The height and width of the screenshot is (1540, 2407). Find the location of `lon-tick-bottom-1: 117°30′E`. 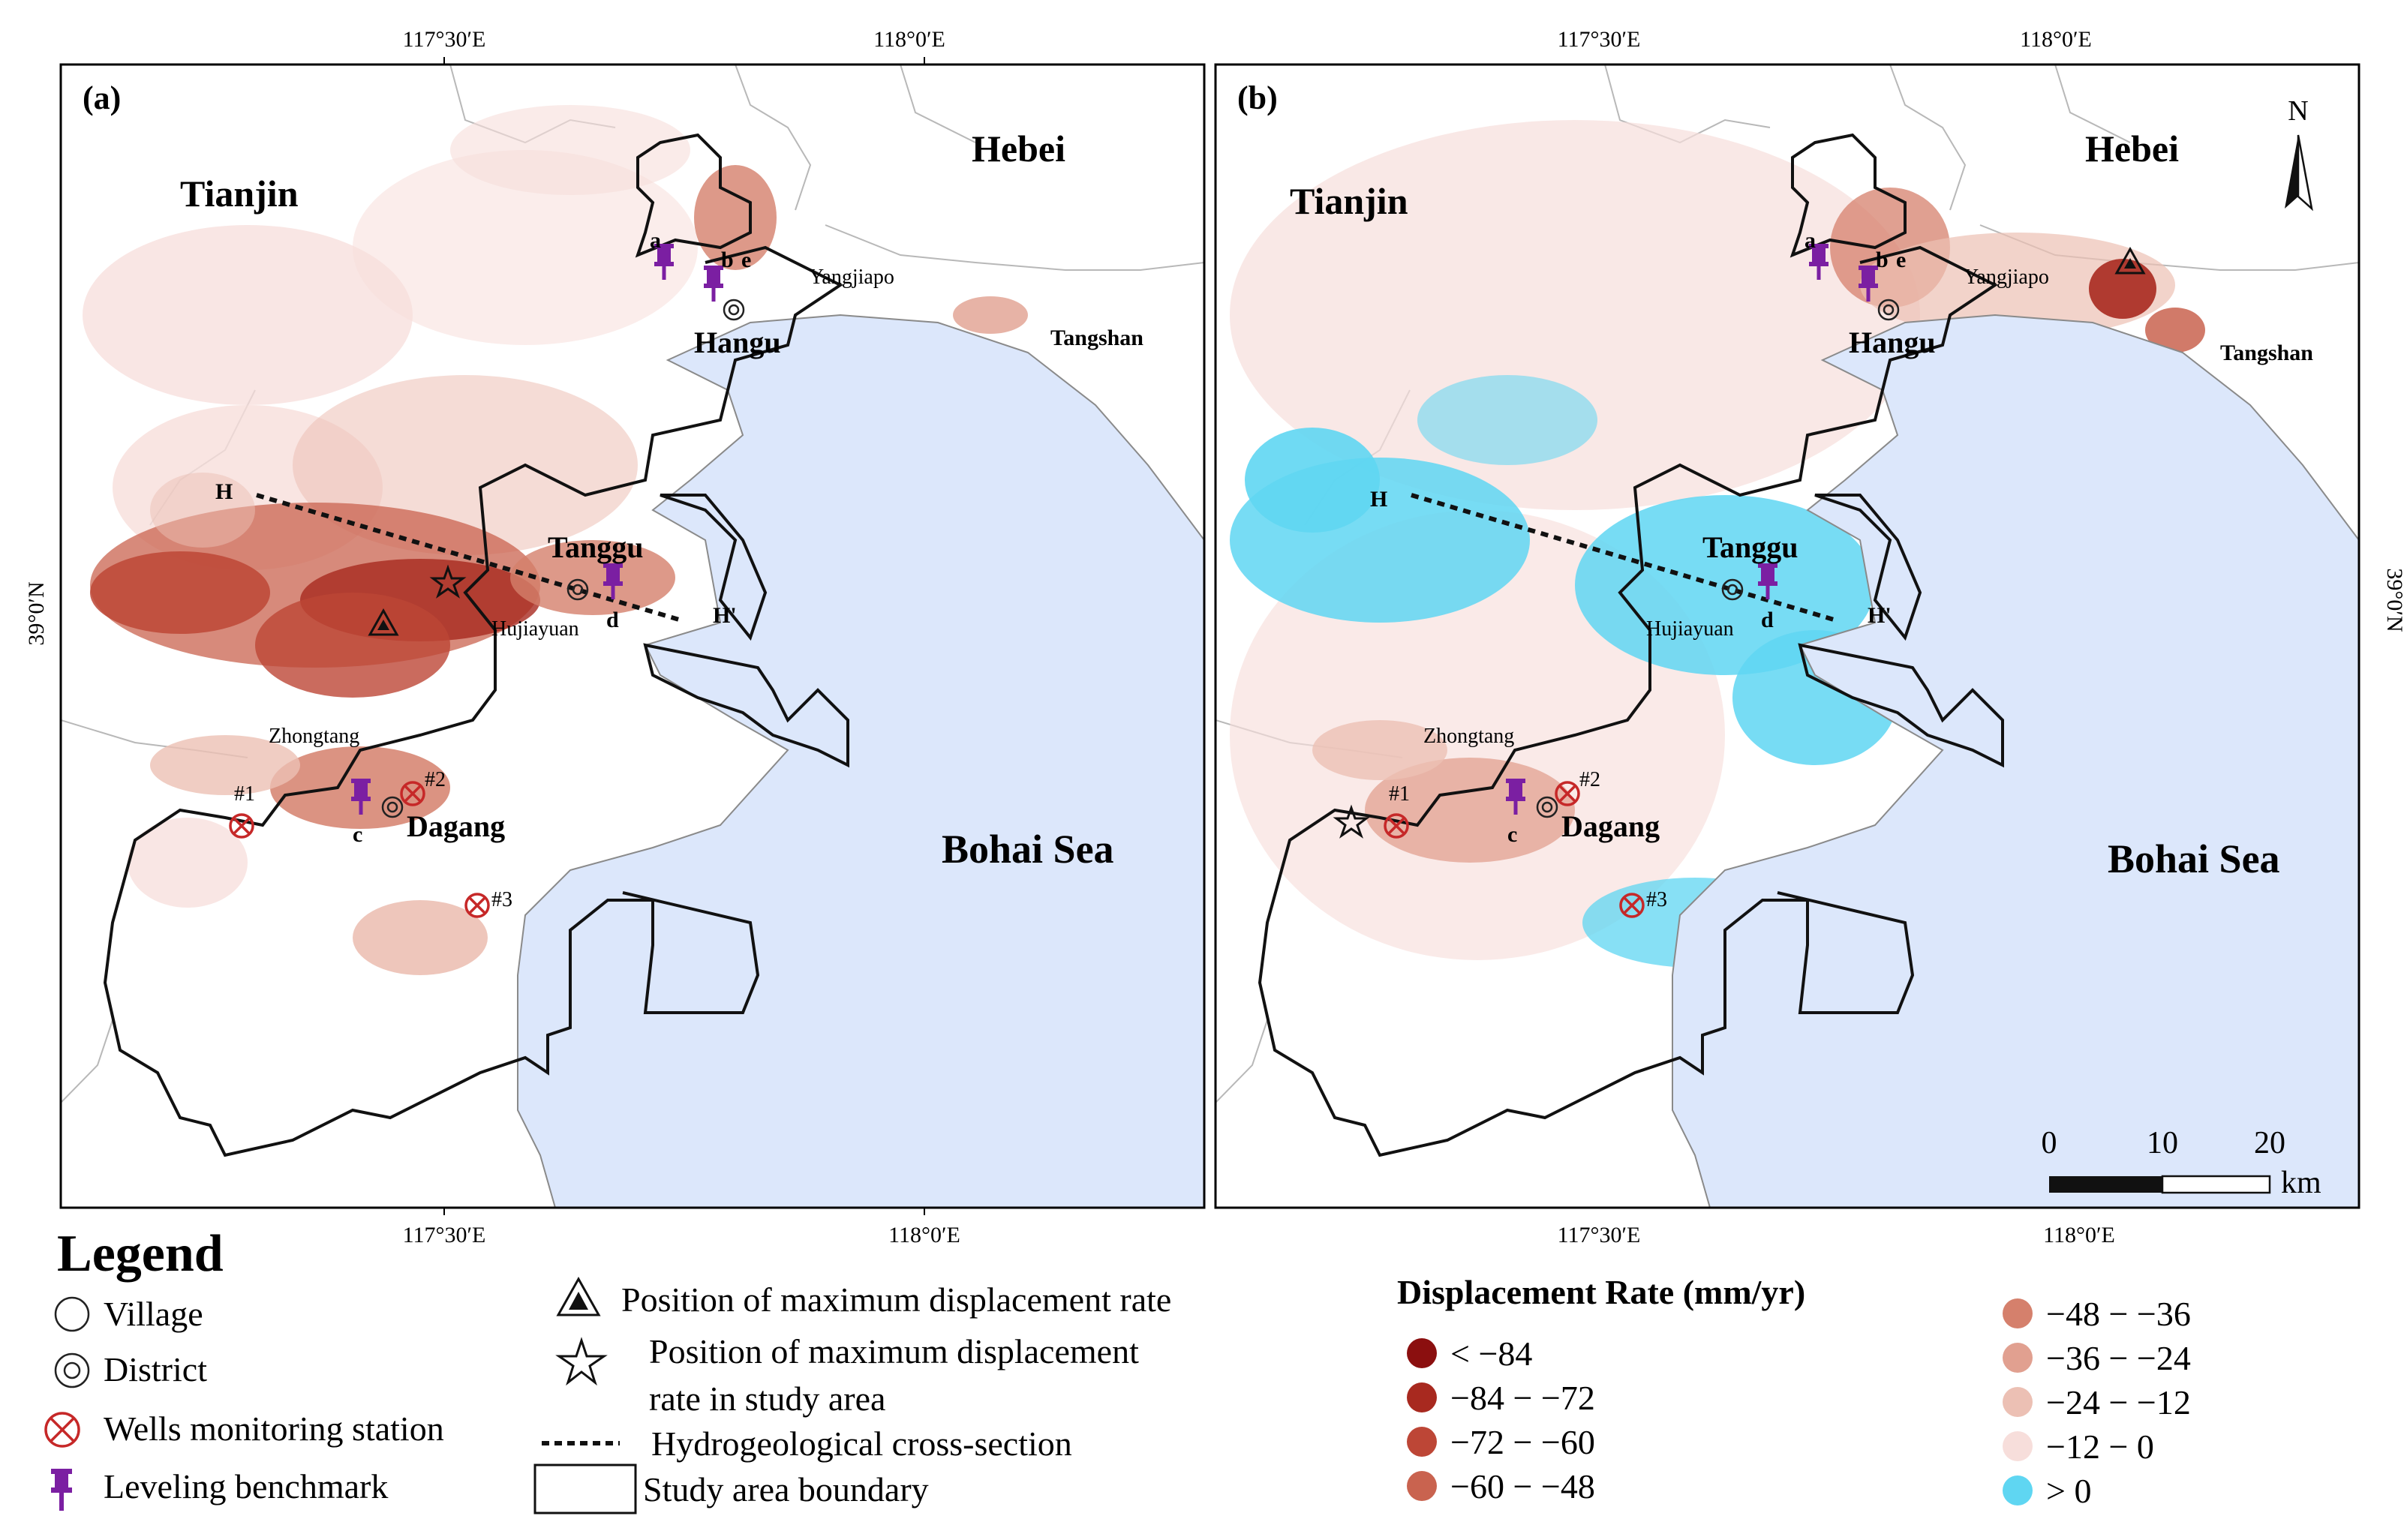

lon-tick-bottom-1: 117°30′E is located at coordinates (444, 1235).